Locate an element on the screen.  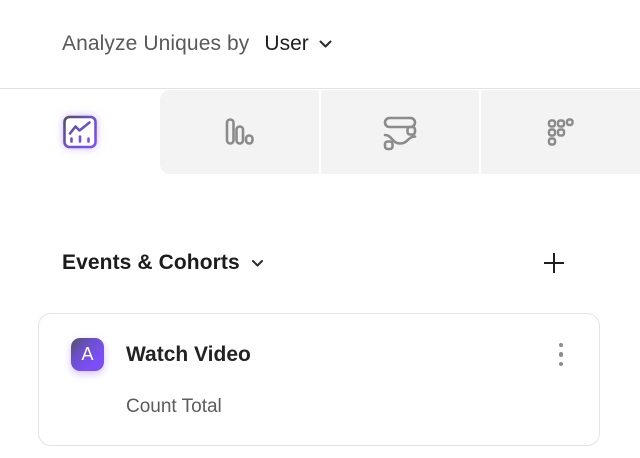
event-badge: A is located at coordinates (87, 354).